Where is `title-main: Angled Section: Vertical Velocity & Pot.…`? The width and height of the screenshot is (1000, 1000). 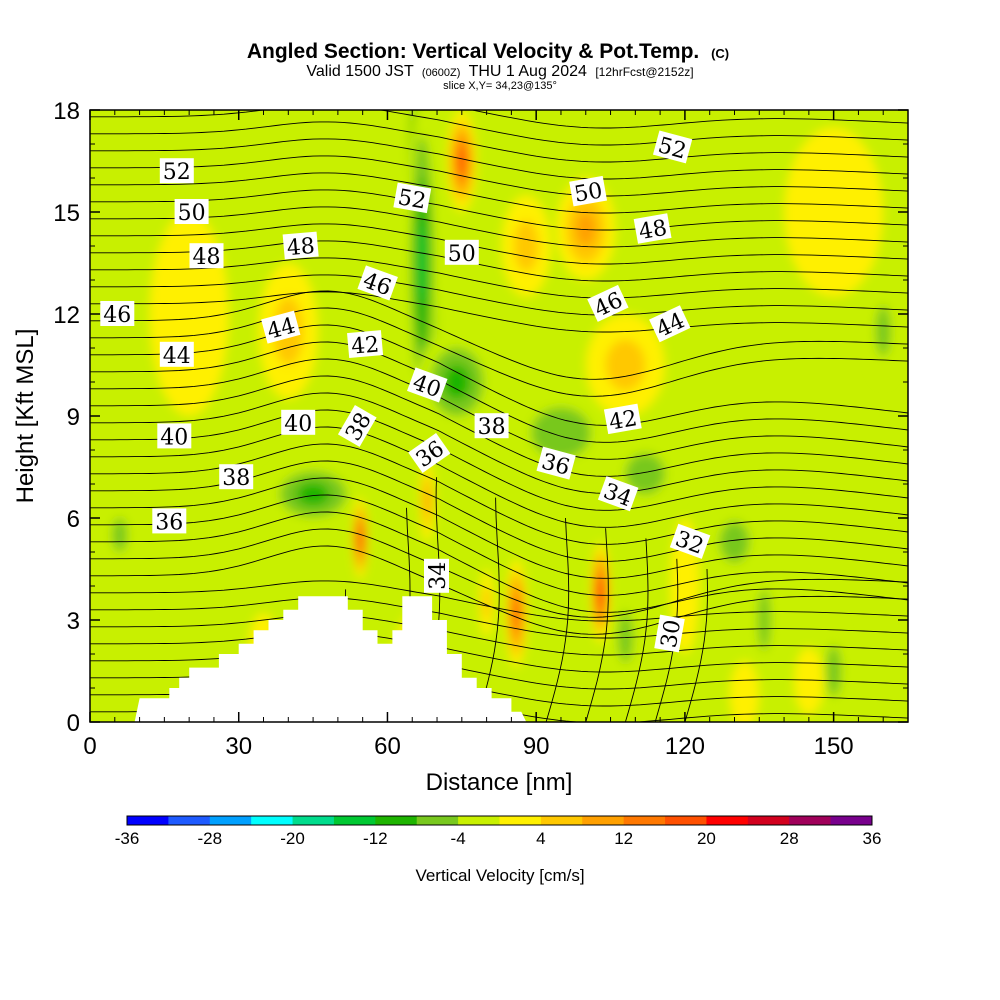
title-main: Angled Section: Vertical Velocity & Pot.… is located at coordinates (473, 51).